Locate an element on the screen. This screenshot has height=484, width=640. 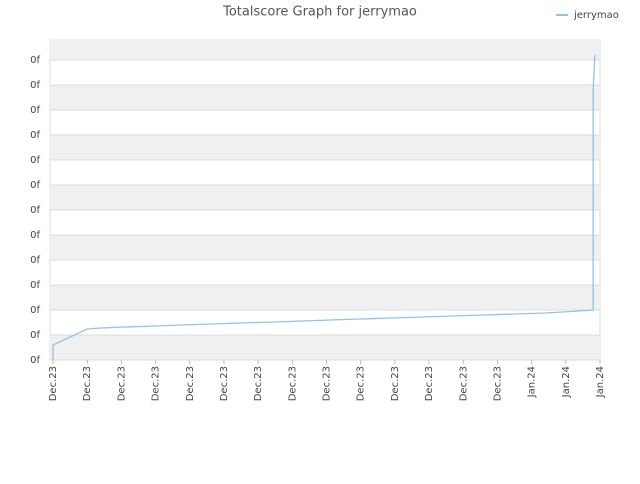
legend-label: jerrymao is located at coordinates (596, 15).